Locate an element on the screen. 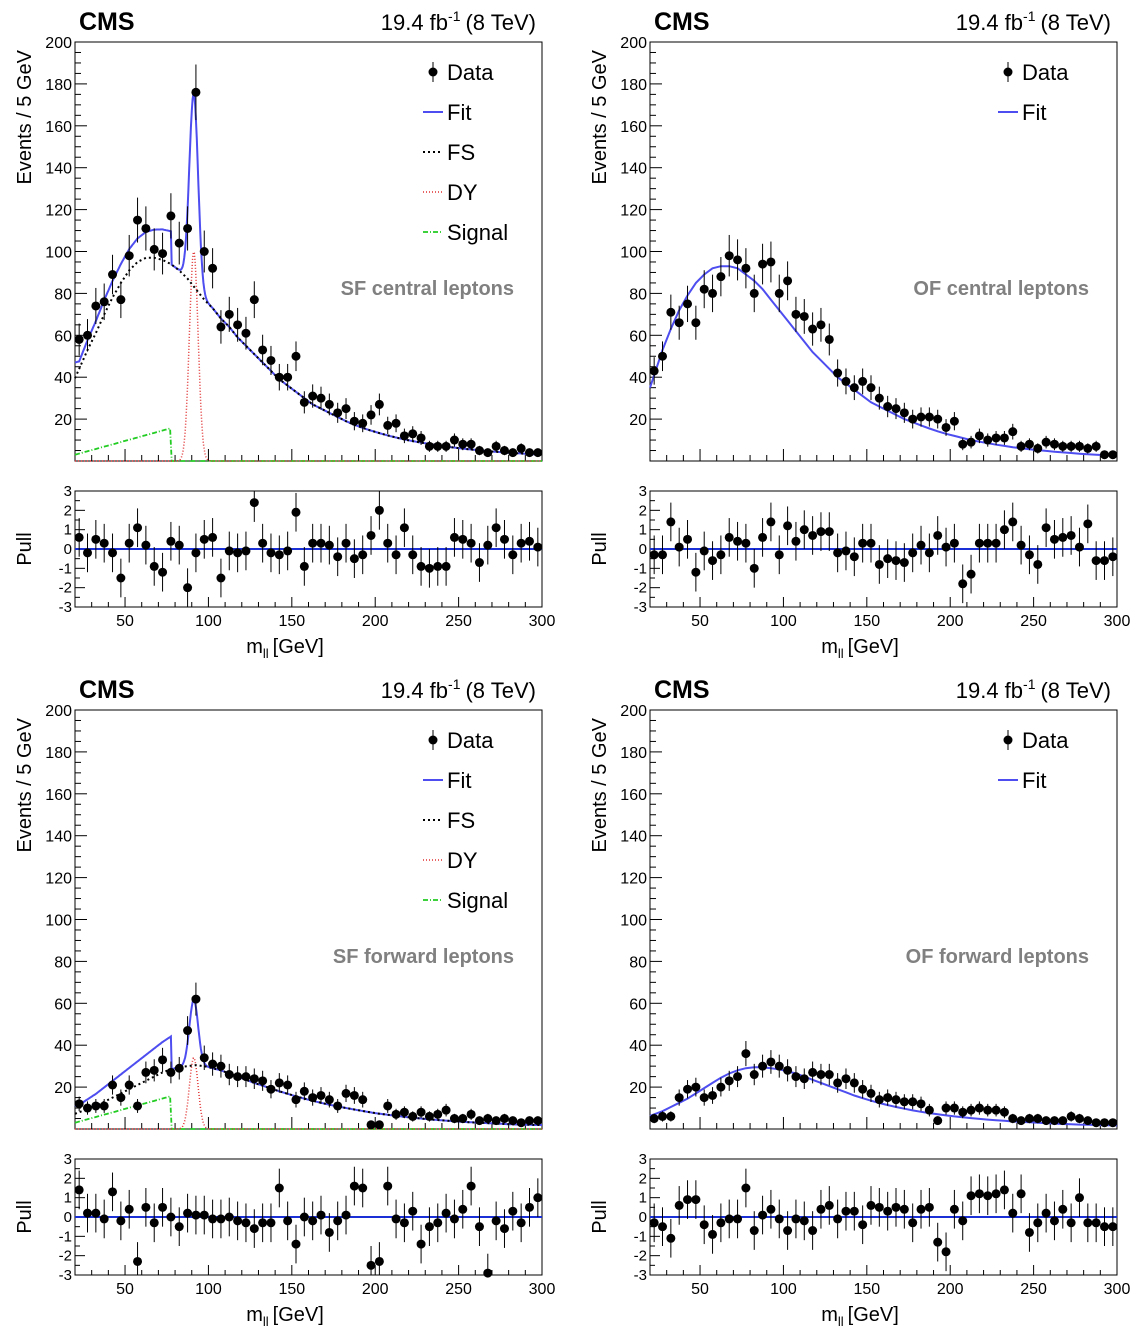  data-points is located at coordinates (883, 347).